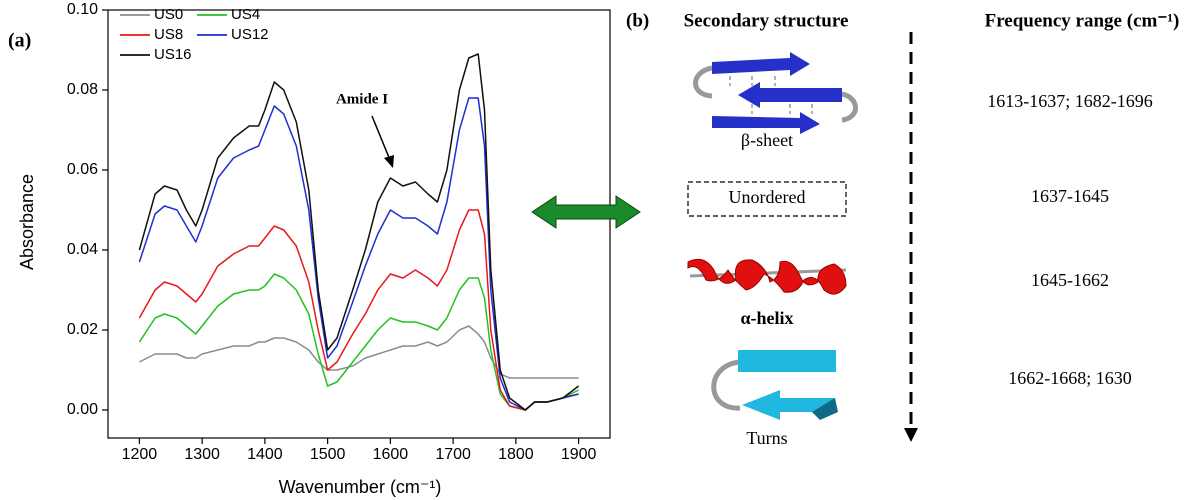 This screenshot has height=500, width=1204. Describe the element at coordinates (82, 329) in the screenshot. I see `y-tick-label: 0.02` at that location.